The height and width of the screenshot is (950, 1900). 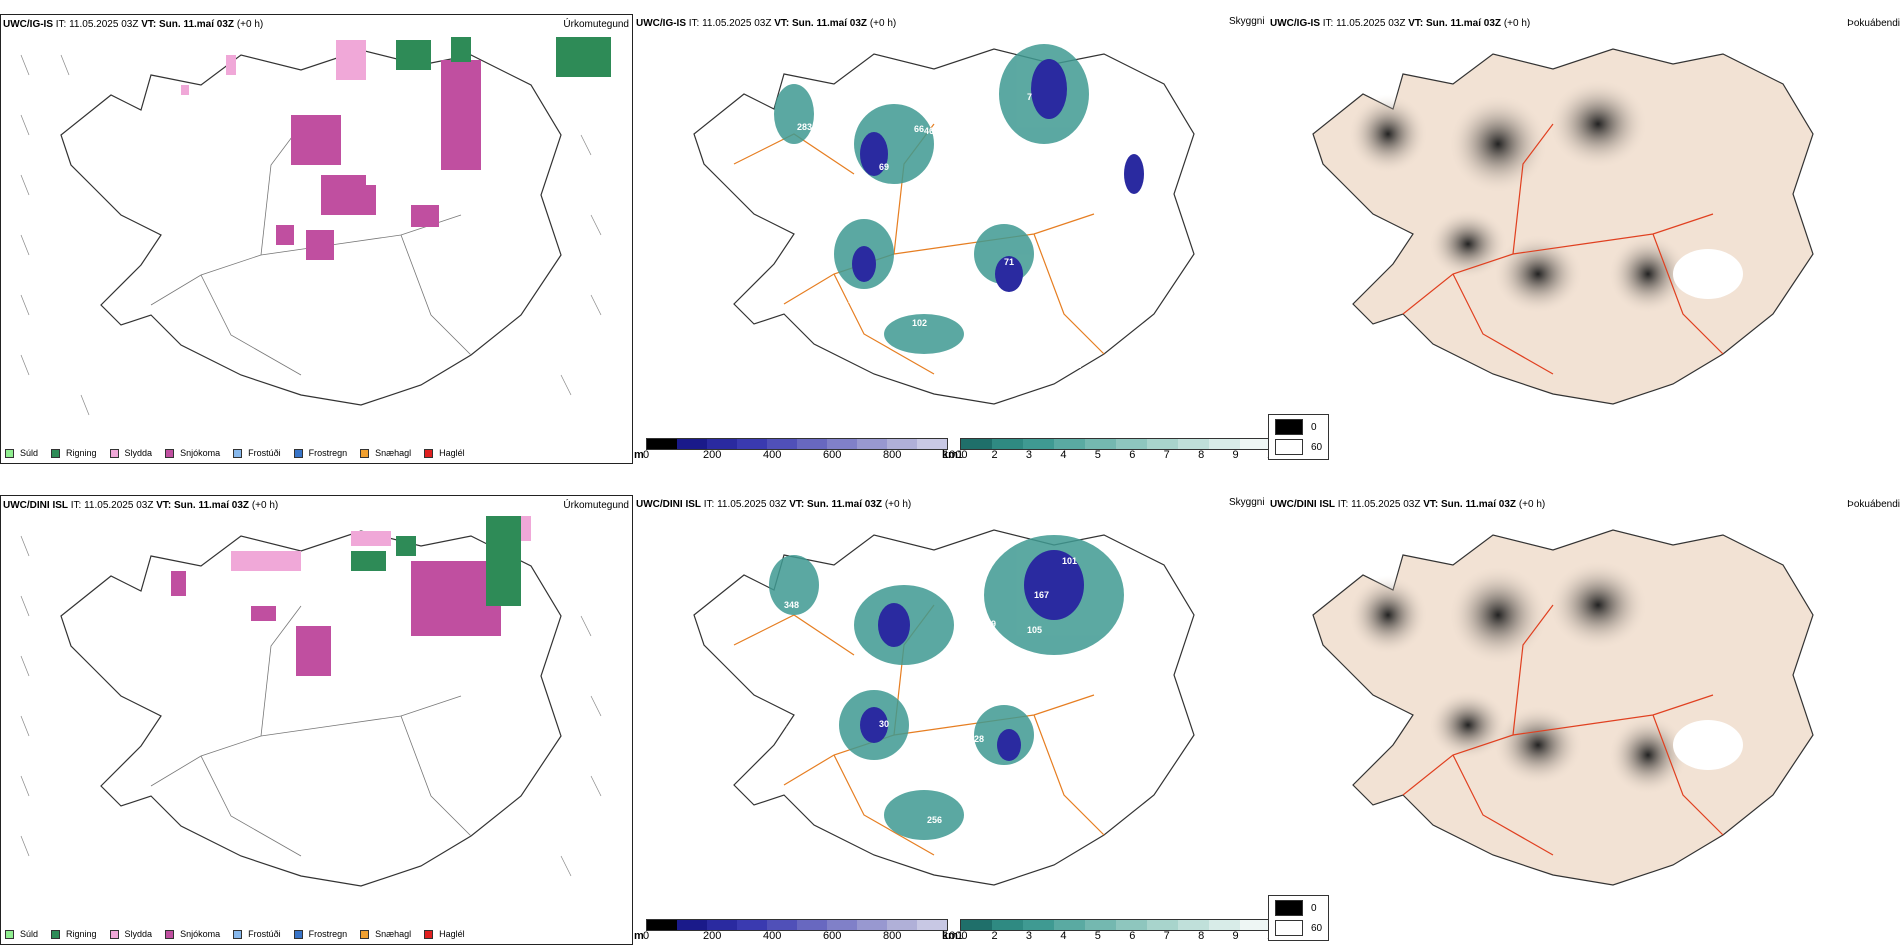 I want to click on colorbar-tick: 2, so click(x=994, y=455).